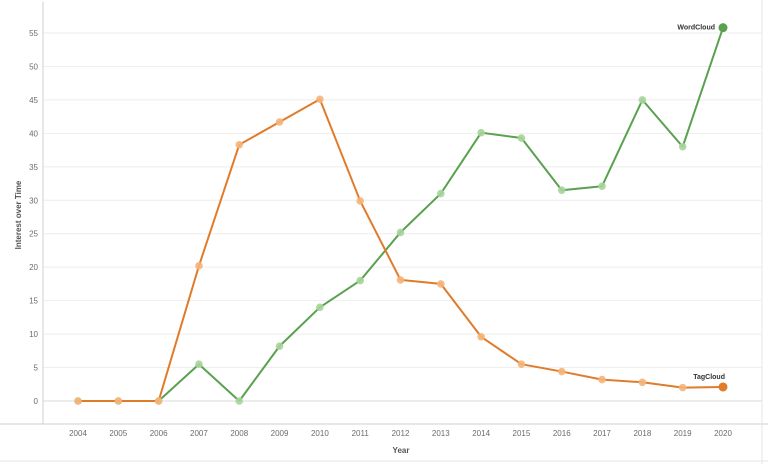  I want to click on y-tick-label: 55, so click(33, 33).